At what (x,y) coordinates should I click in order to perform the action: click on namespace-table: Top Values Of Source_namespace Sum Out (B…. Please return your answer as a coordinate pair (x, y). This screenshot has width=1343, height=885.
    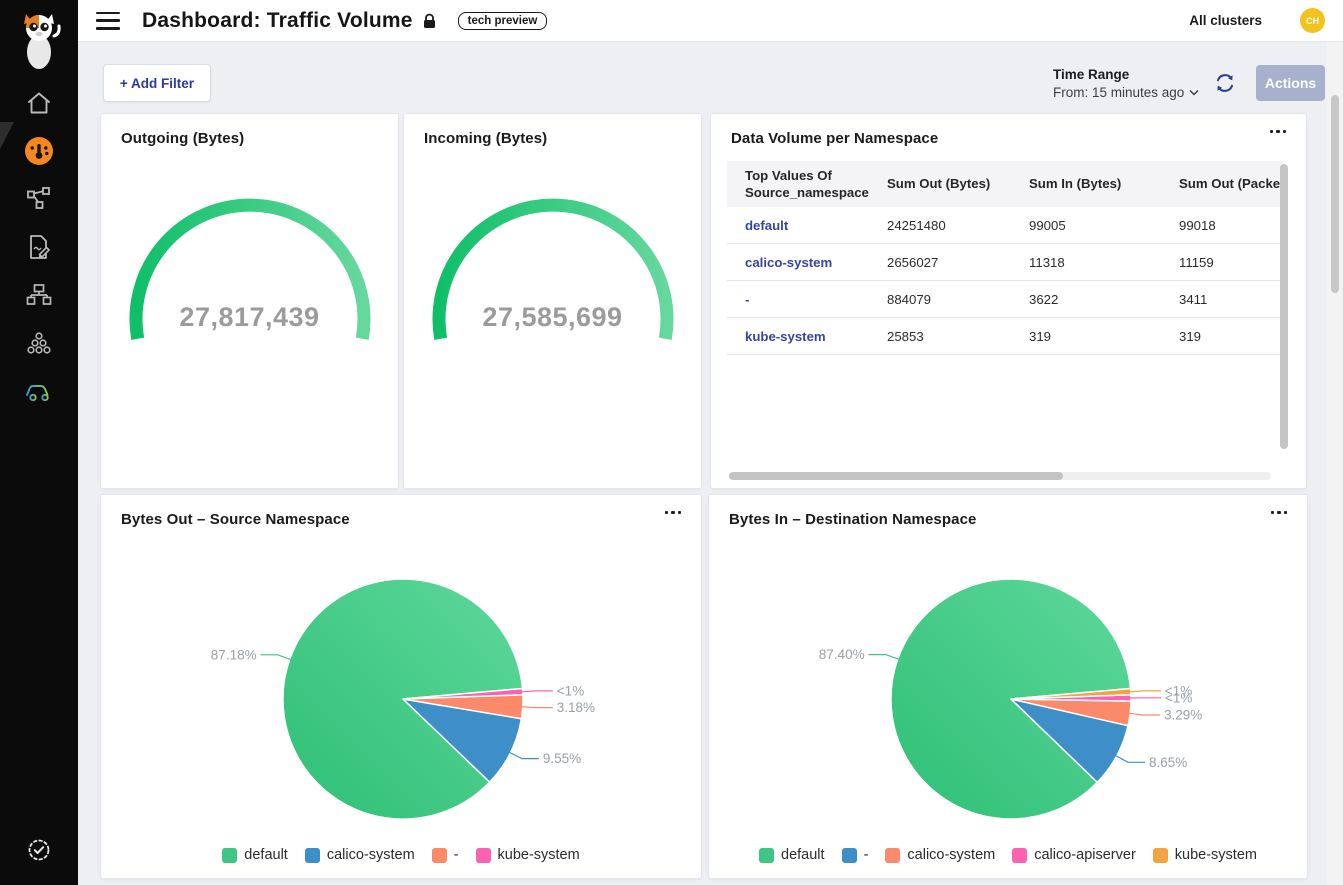
    Looking at the image, I should click on (1005, 315).